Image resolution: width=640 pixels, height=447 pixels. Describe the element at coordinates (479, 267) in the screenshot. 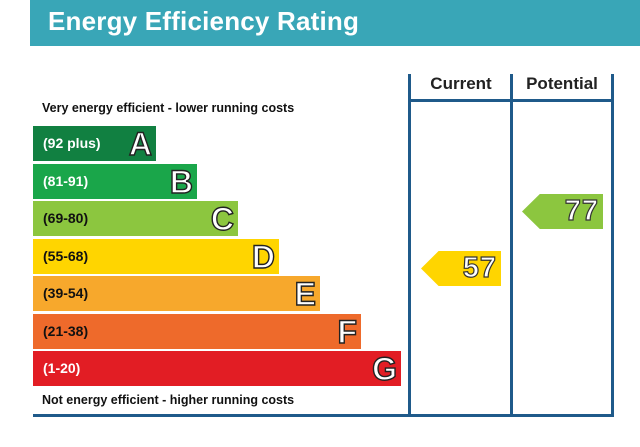

I see `current-rating-value: 57` at that location.